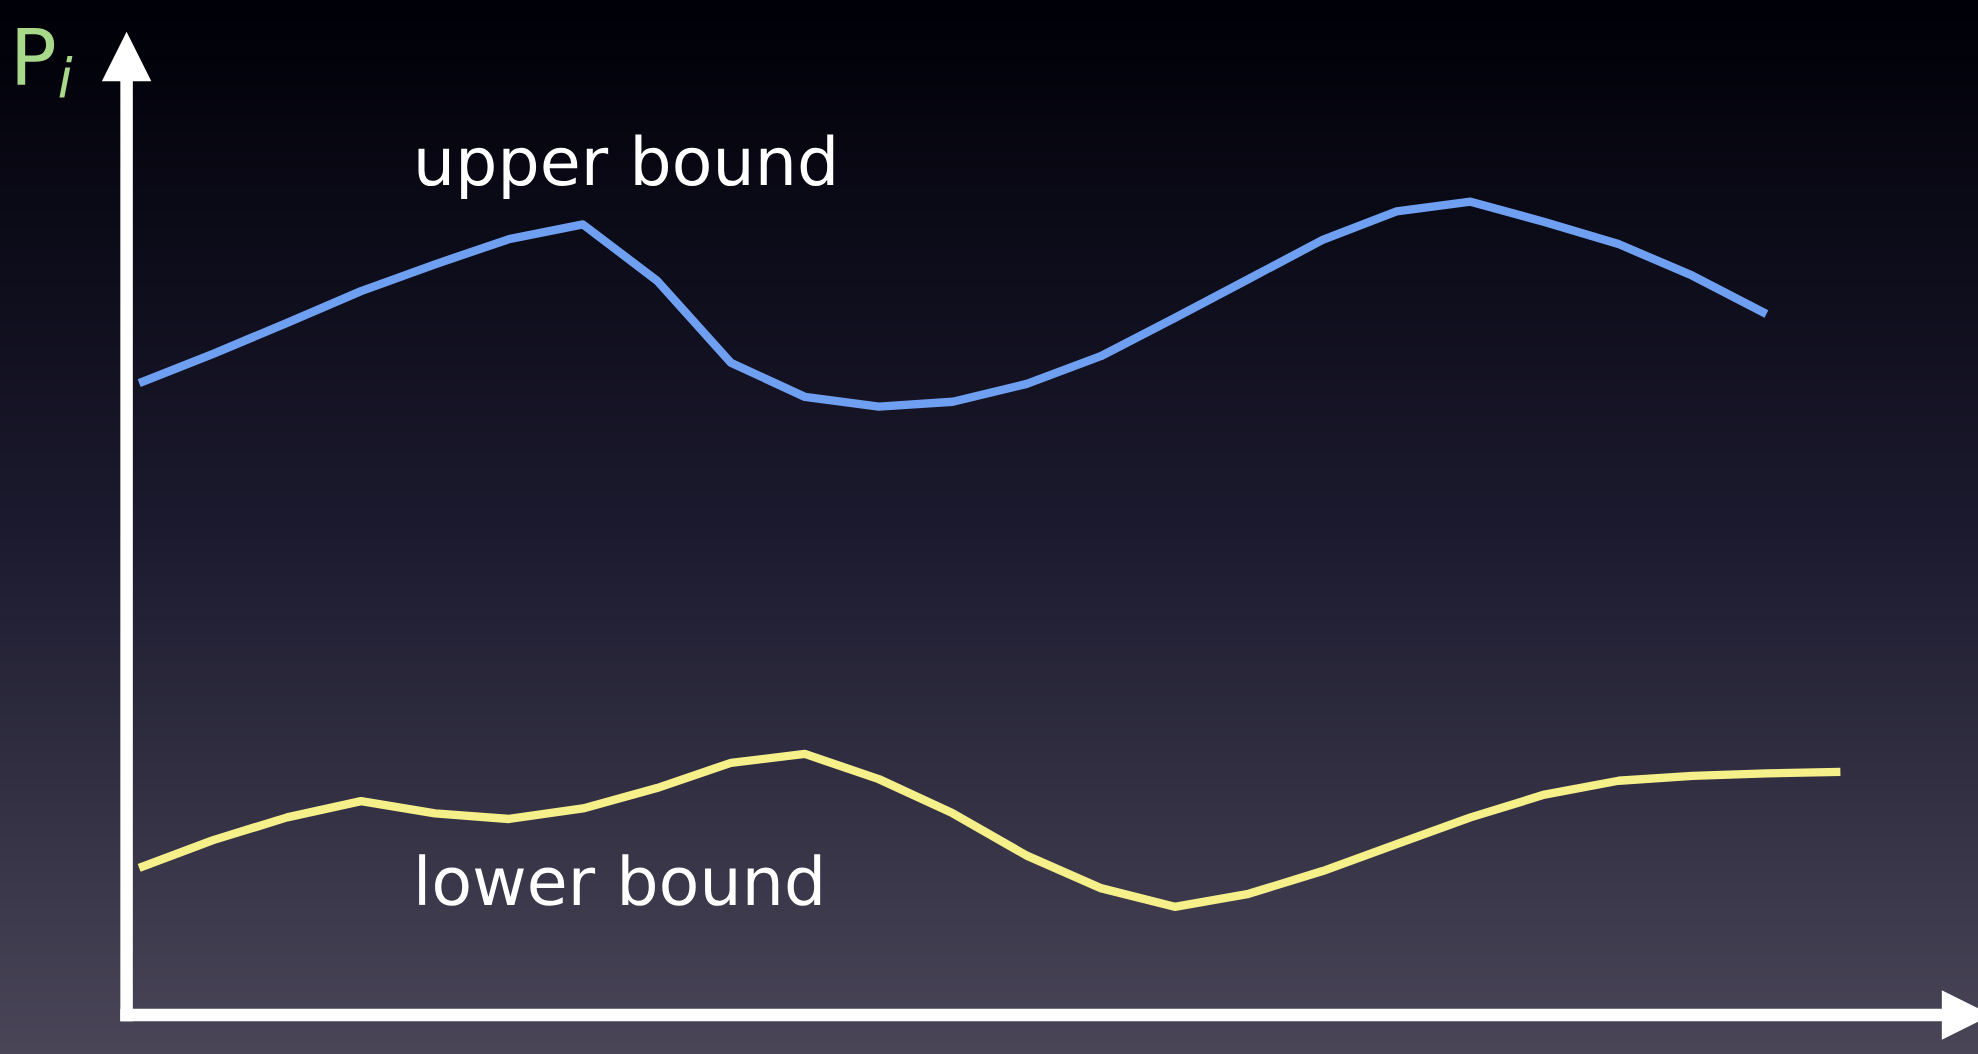 This screenshot has width=1978, height=1054. What do you see at coordinates (45, 62) in the screenshot?
I see `y-axis-title: P$_{i}$` at bounding box center [45, 62].